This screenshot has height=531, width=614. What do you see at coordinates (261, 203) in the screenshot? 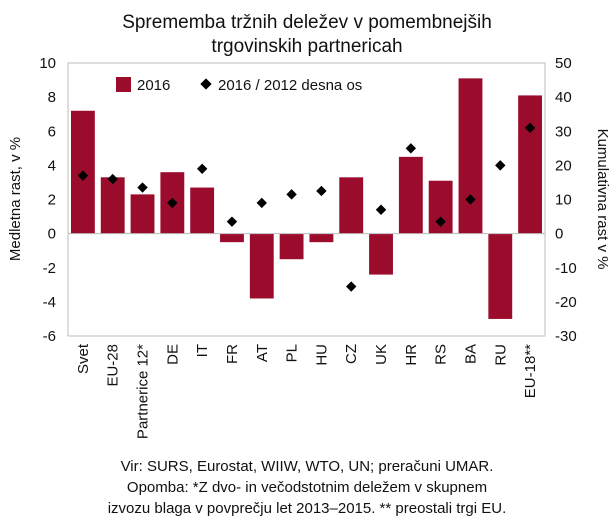
I see `marker-at` at bounding box center [261, 203].